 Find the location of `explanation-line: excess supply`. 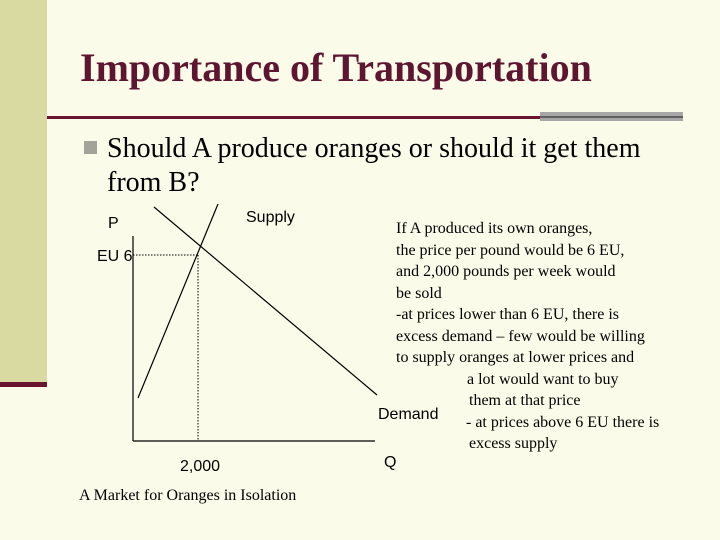

explanation-line: excess supply is located at coordinates (513, 443).